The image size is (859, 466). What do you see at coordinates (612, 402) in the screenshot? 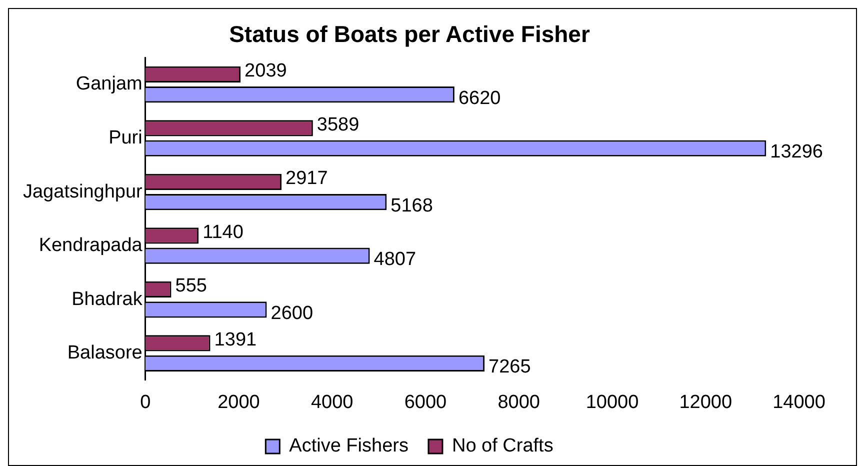
I see `x-tick-label: 10000` at bounding box center [612, 402].